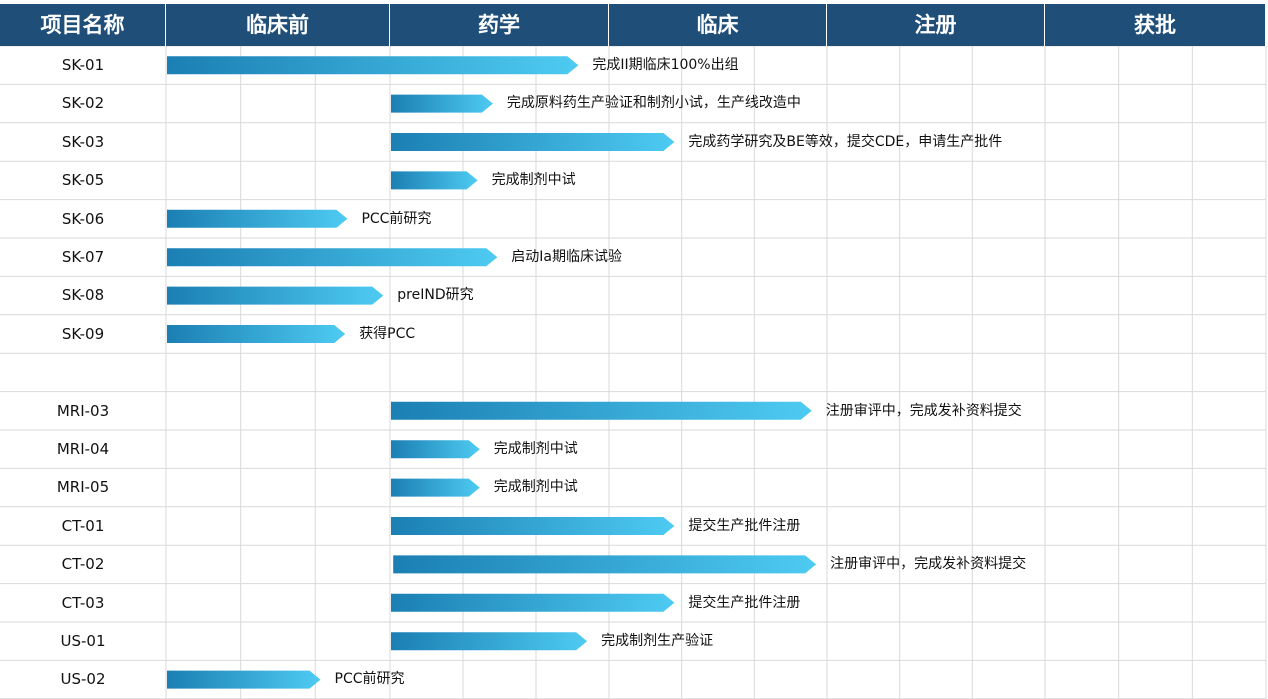 This screenshot has height=699, width=1268. I want to click on bar-label: 启动Ia期临床试验, so click(567, 257).